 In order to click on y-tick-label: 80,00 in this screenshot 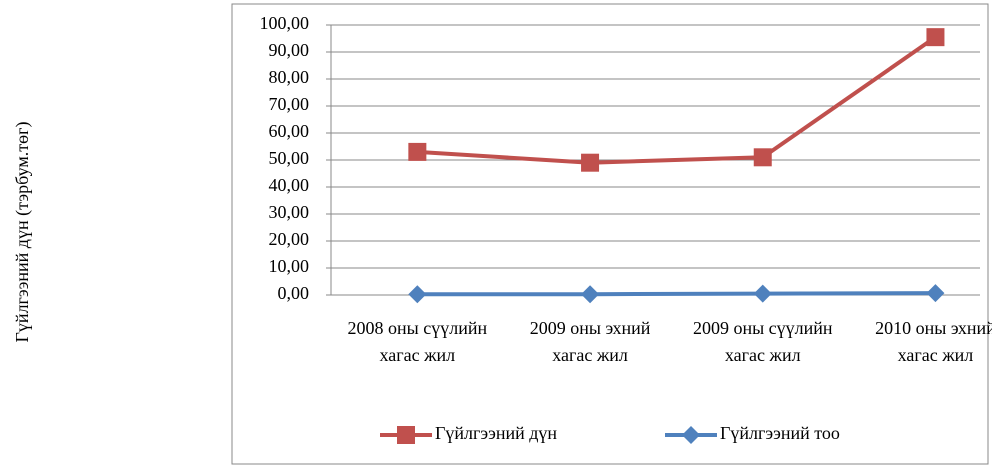, I will do `click(289, 77)`.